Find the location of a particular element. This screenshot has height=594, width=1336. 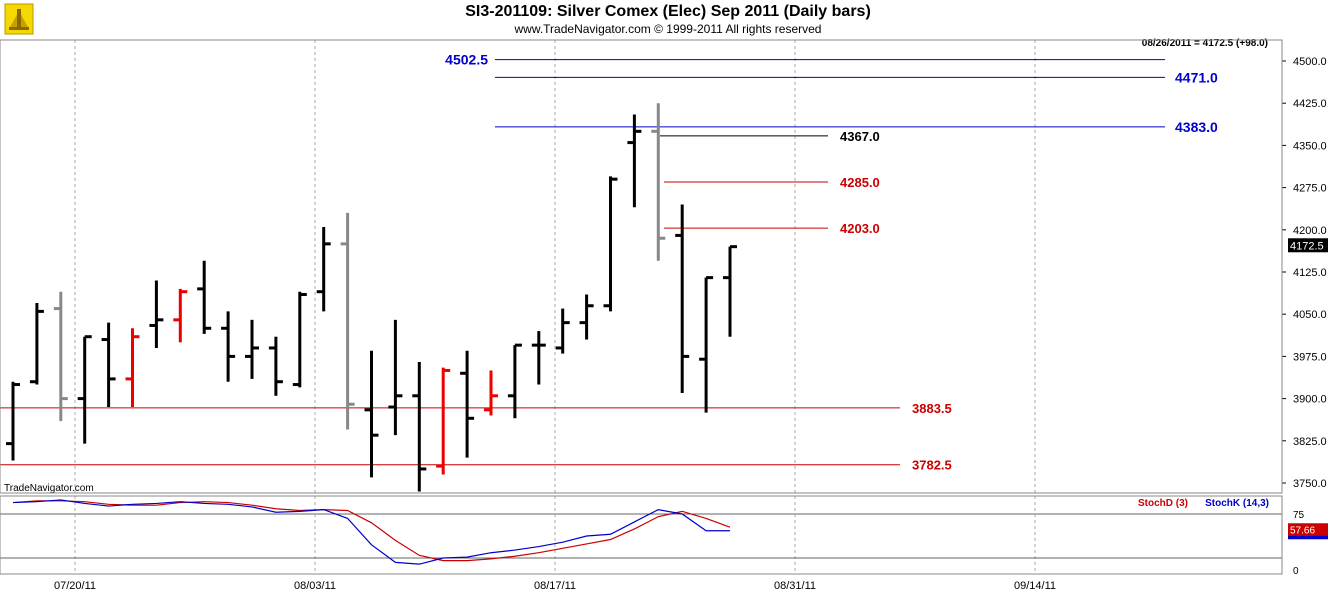

price-tick-label: 4500.0 is located at coordinates (1310, 62).